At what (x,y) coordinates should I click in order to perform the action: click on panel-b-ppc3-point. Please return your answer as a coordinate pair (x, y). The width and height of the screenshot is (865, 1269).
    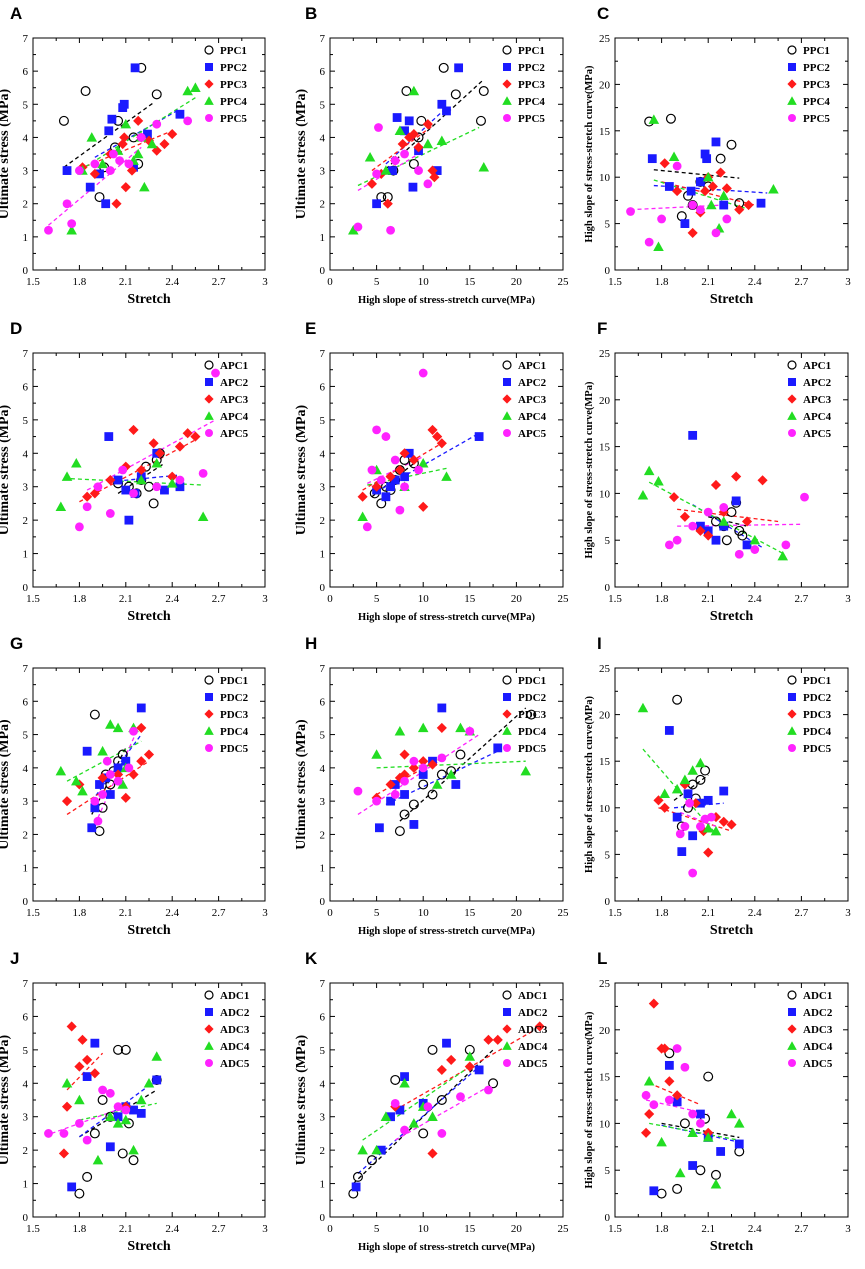
    Looking at the image, I should click on (413, 134).